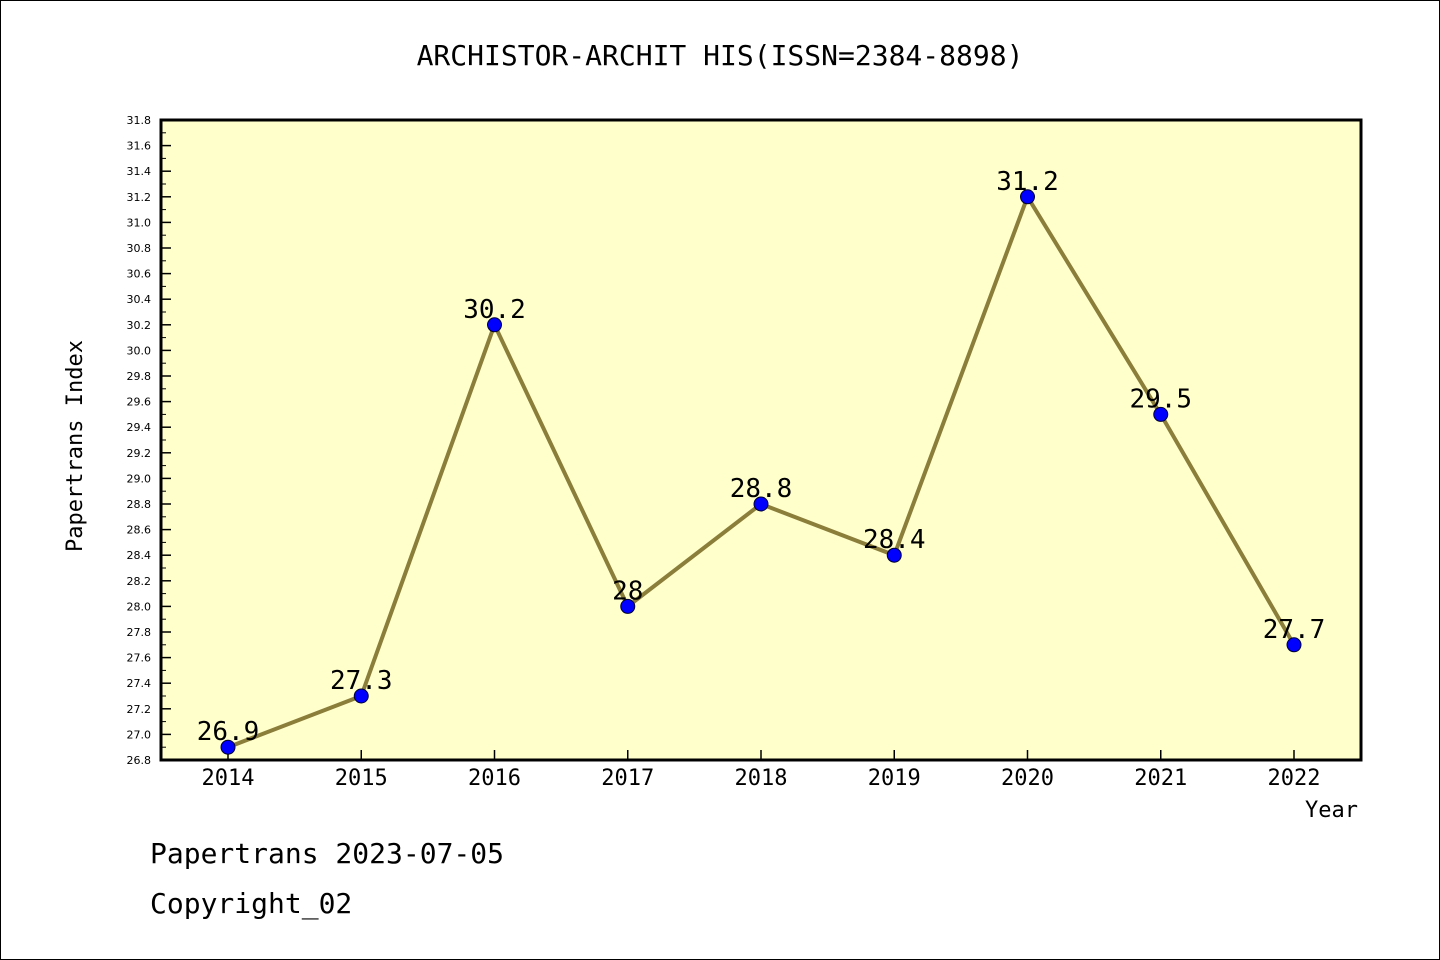  I want to click on y-tick-label: 27.4, so click(139, 683).